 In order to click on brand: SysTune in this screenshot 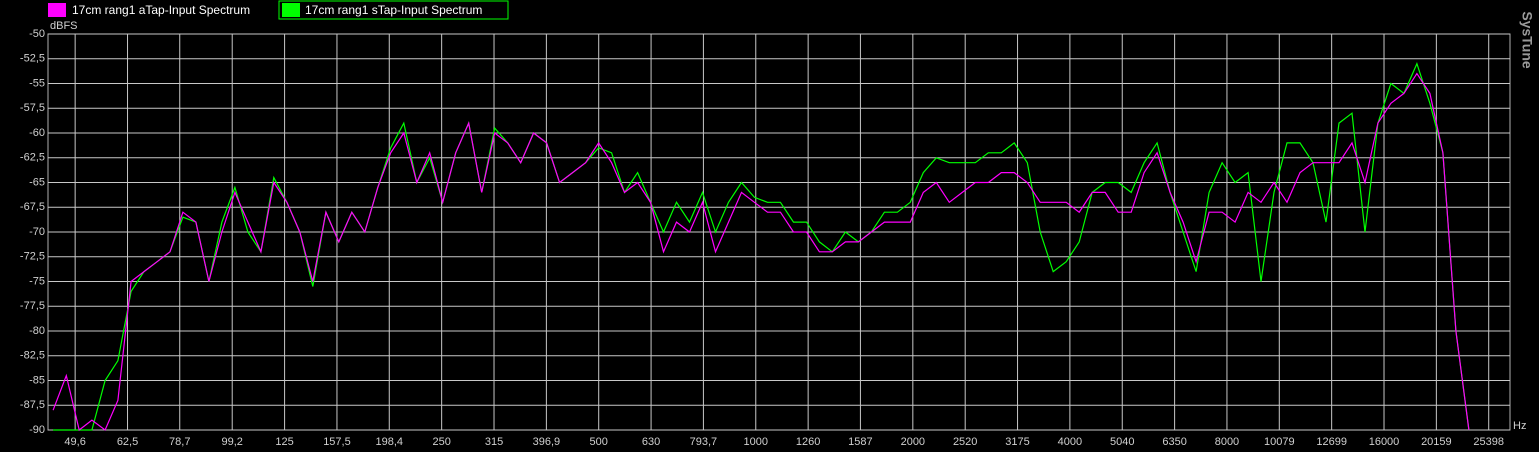, I will do `click(1527, 40)`.